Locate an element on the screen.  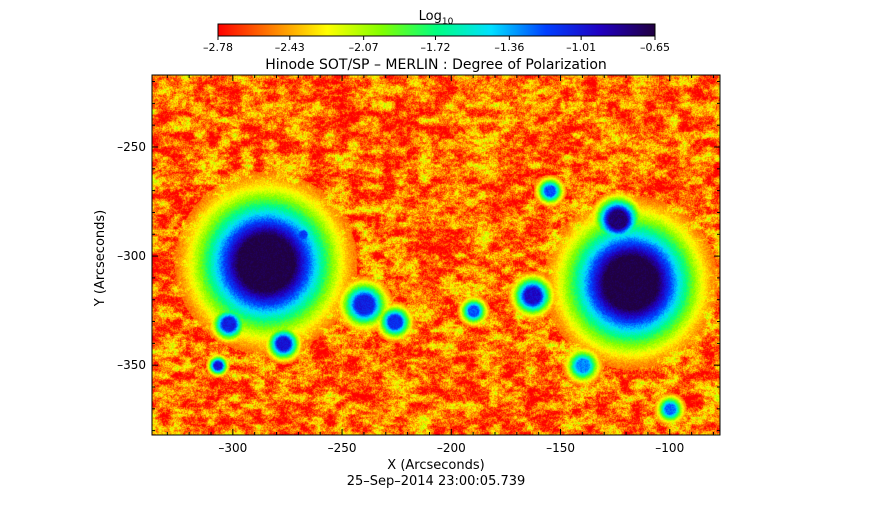
y-tick-label: –250 is located at coordinates (131, 147).